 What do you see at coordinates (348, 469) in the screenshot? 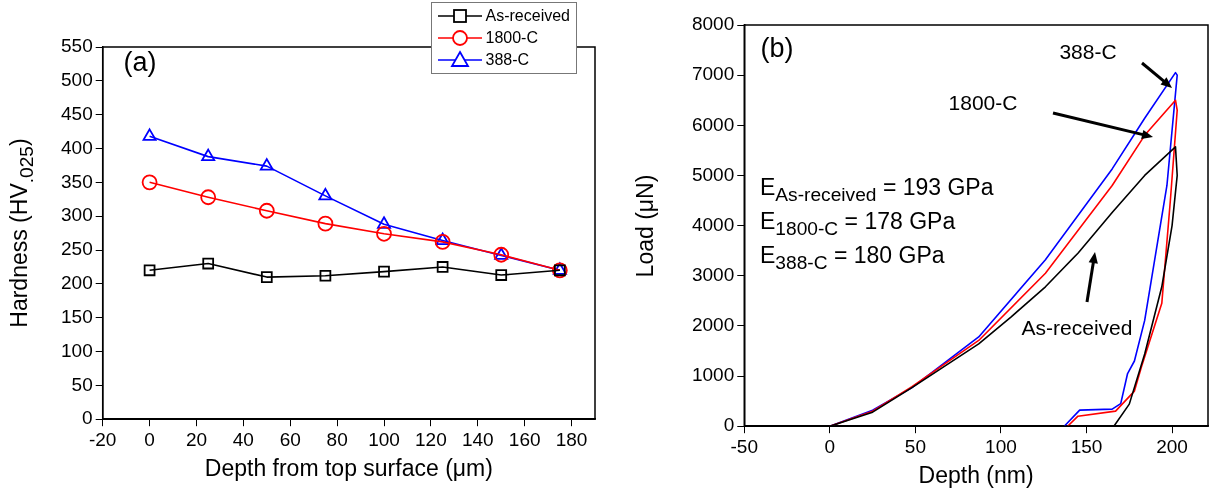
I see `x-axis-title: Depth from top surface (μm)` at bounding box center [348, 469].